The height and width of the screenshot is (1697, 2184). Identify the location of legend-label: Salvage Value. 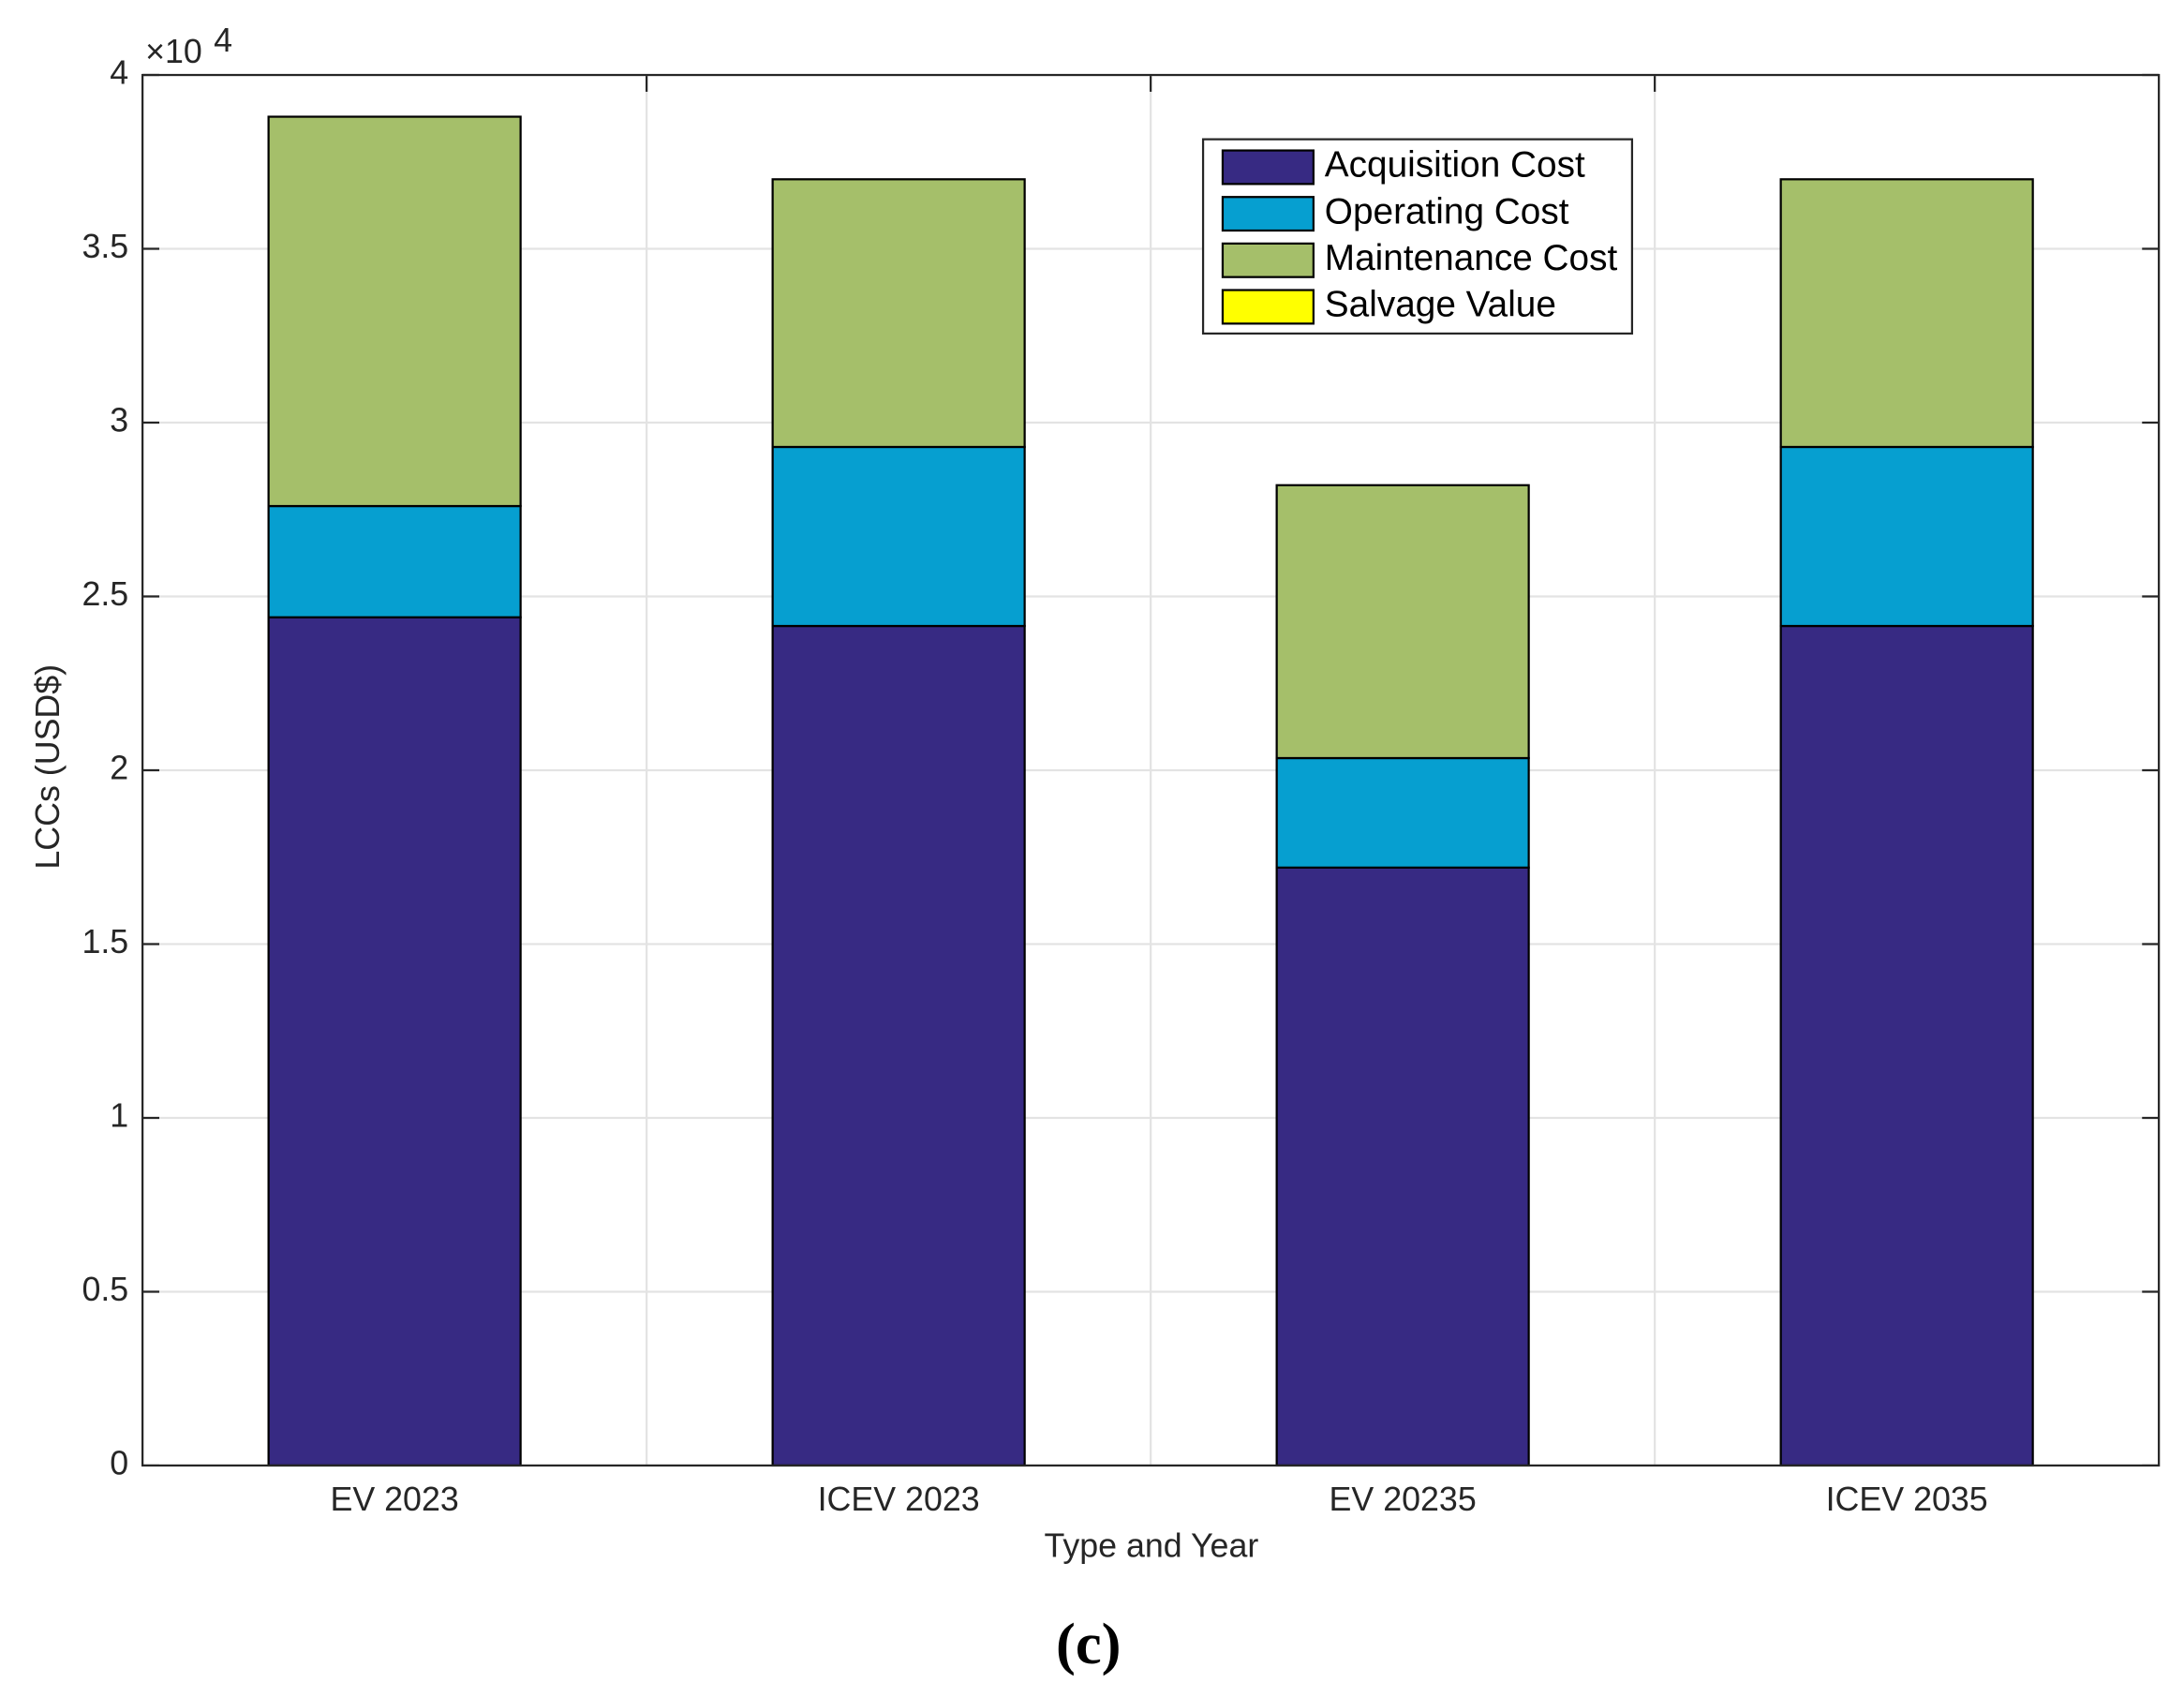
(1440, 305).